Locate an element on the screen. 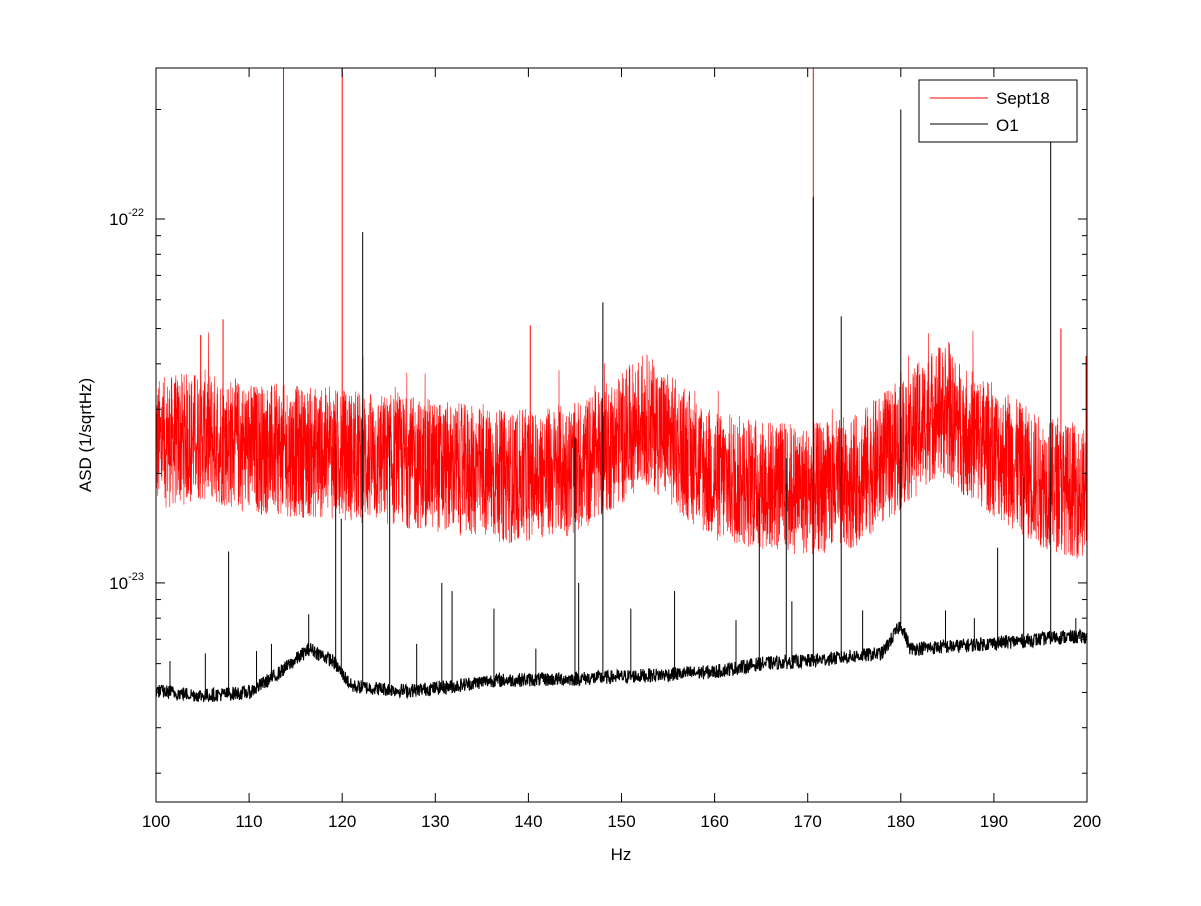 The width and height of the screenshot is (1201, 906). y-tick-label: 10-23 is located at coordinates (126, 582).